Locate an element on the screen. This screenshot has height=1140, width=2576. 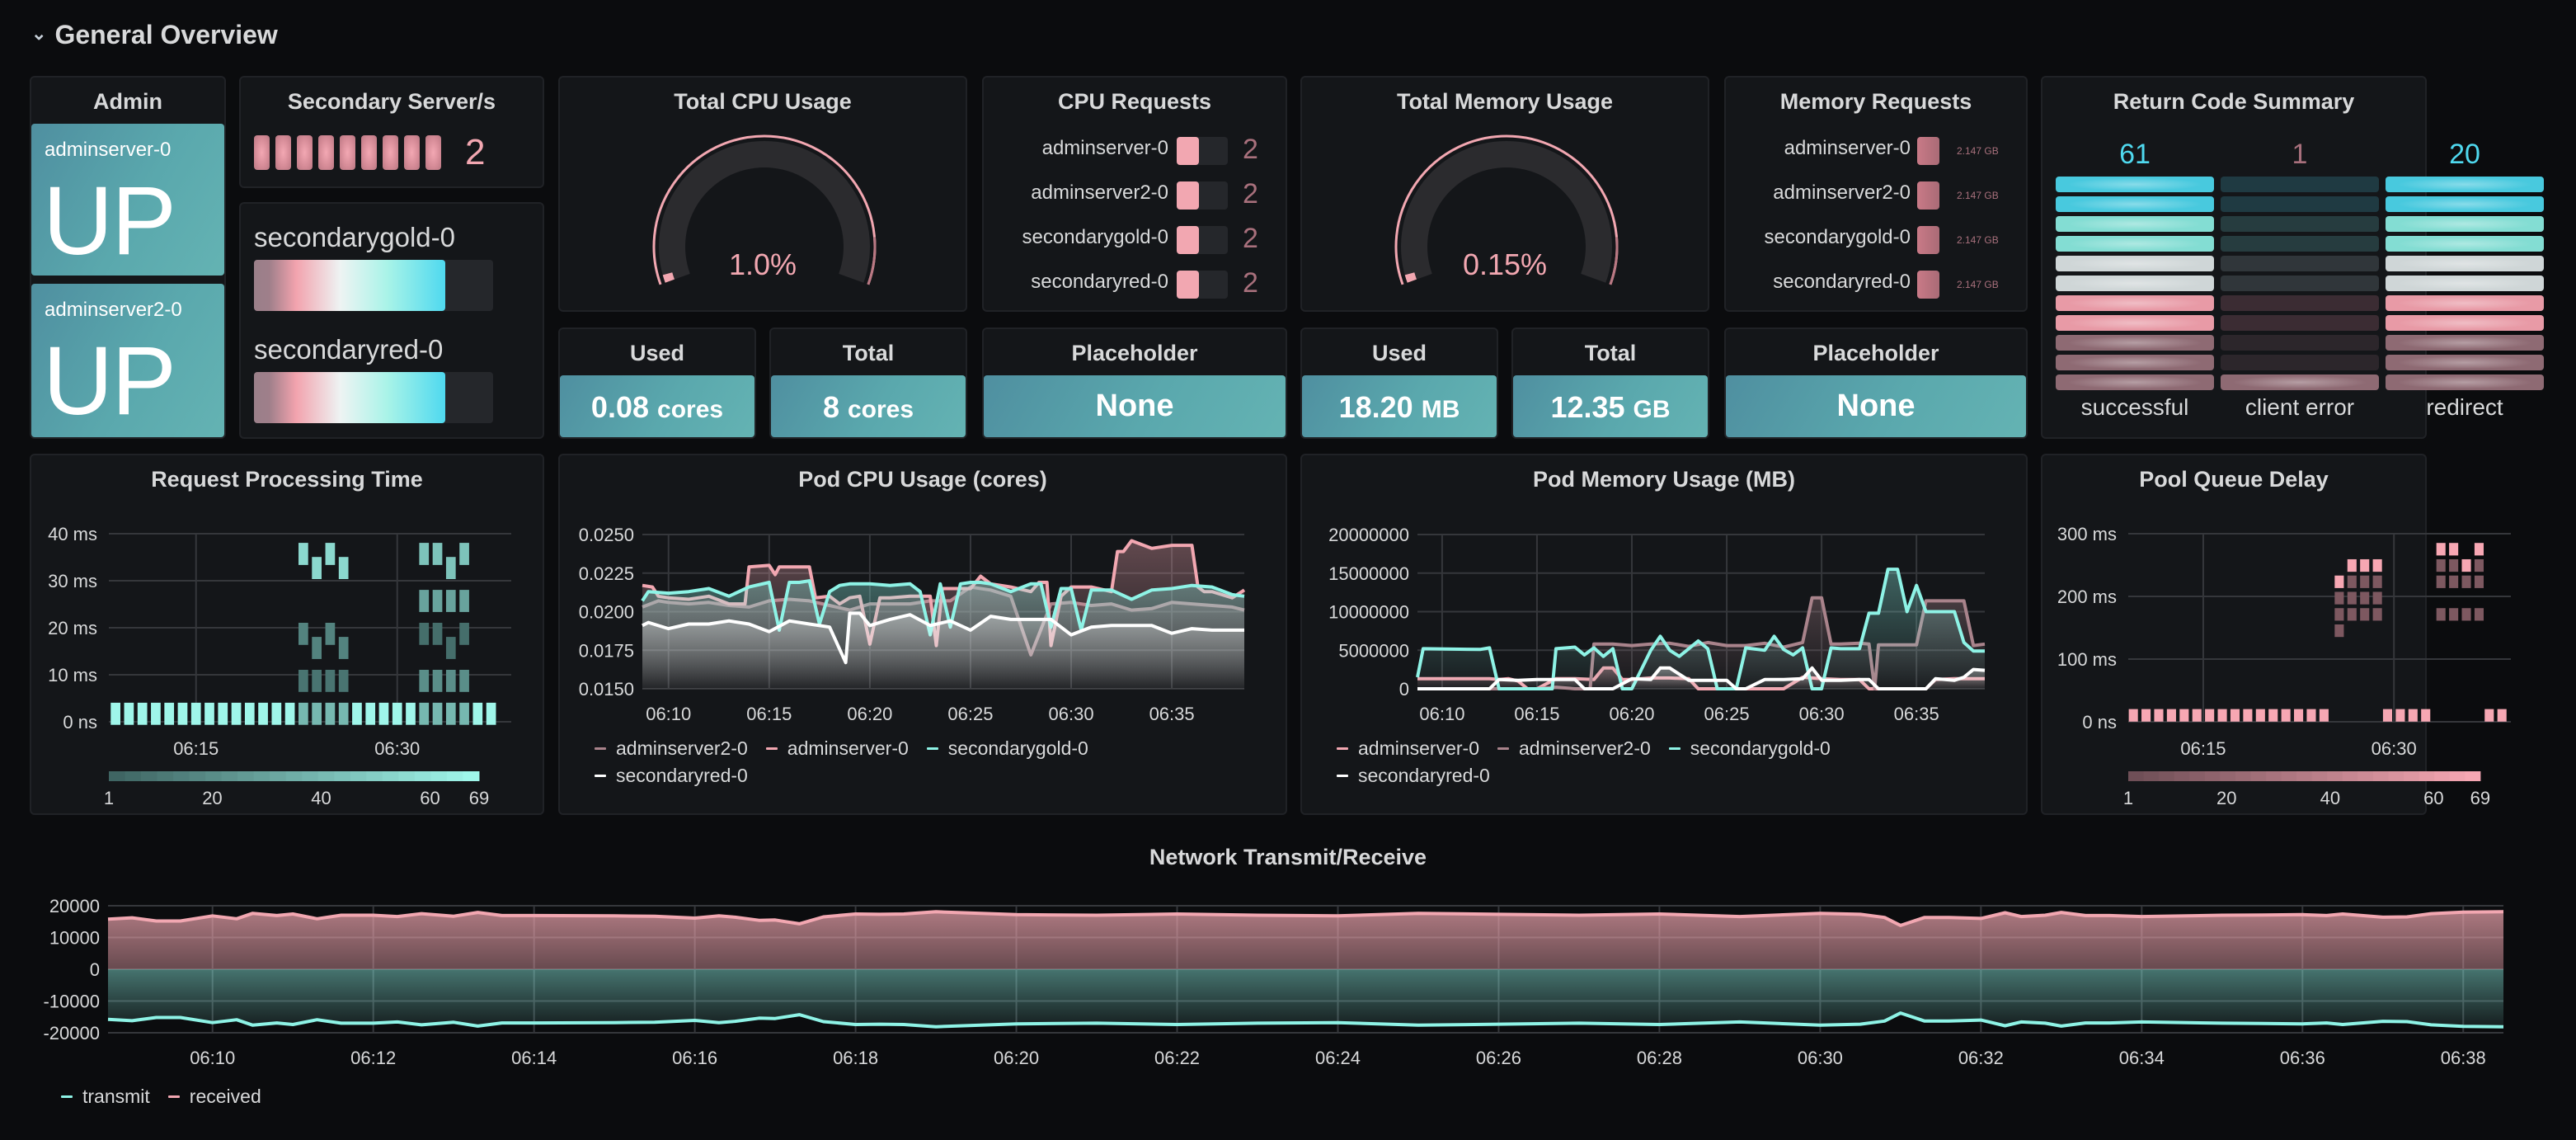
x-tick-label: 06:10 is located at coordinates (1441, 714).